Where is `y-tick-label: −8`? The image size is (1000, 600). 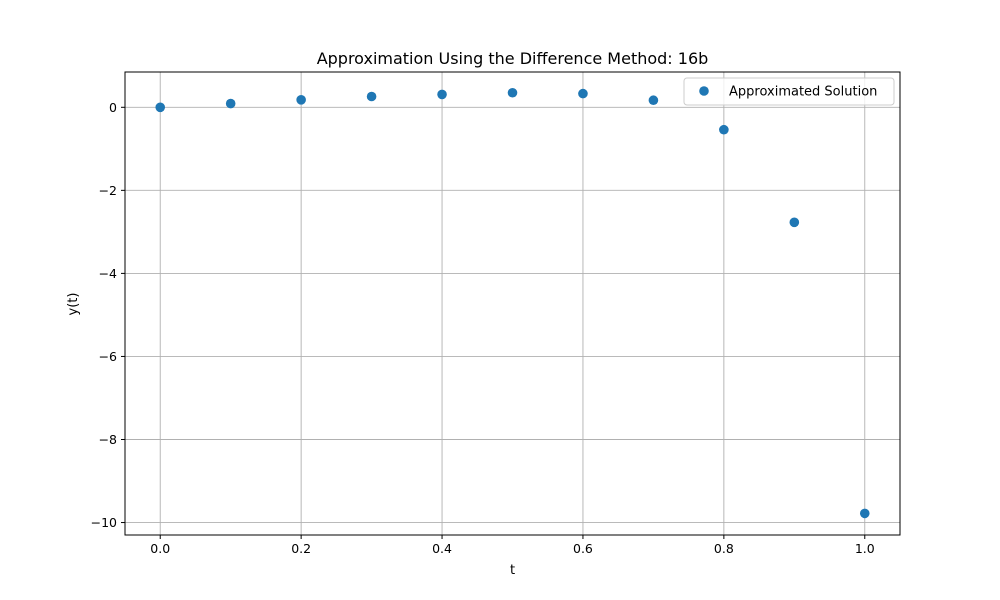 y-tick-label: −8 is located at coordinates (108, 439).